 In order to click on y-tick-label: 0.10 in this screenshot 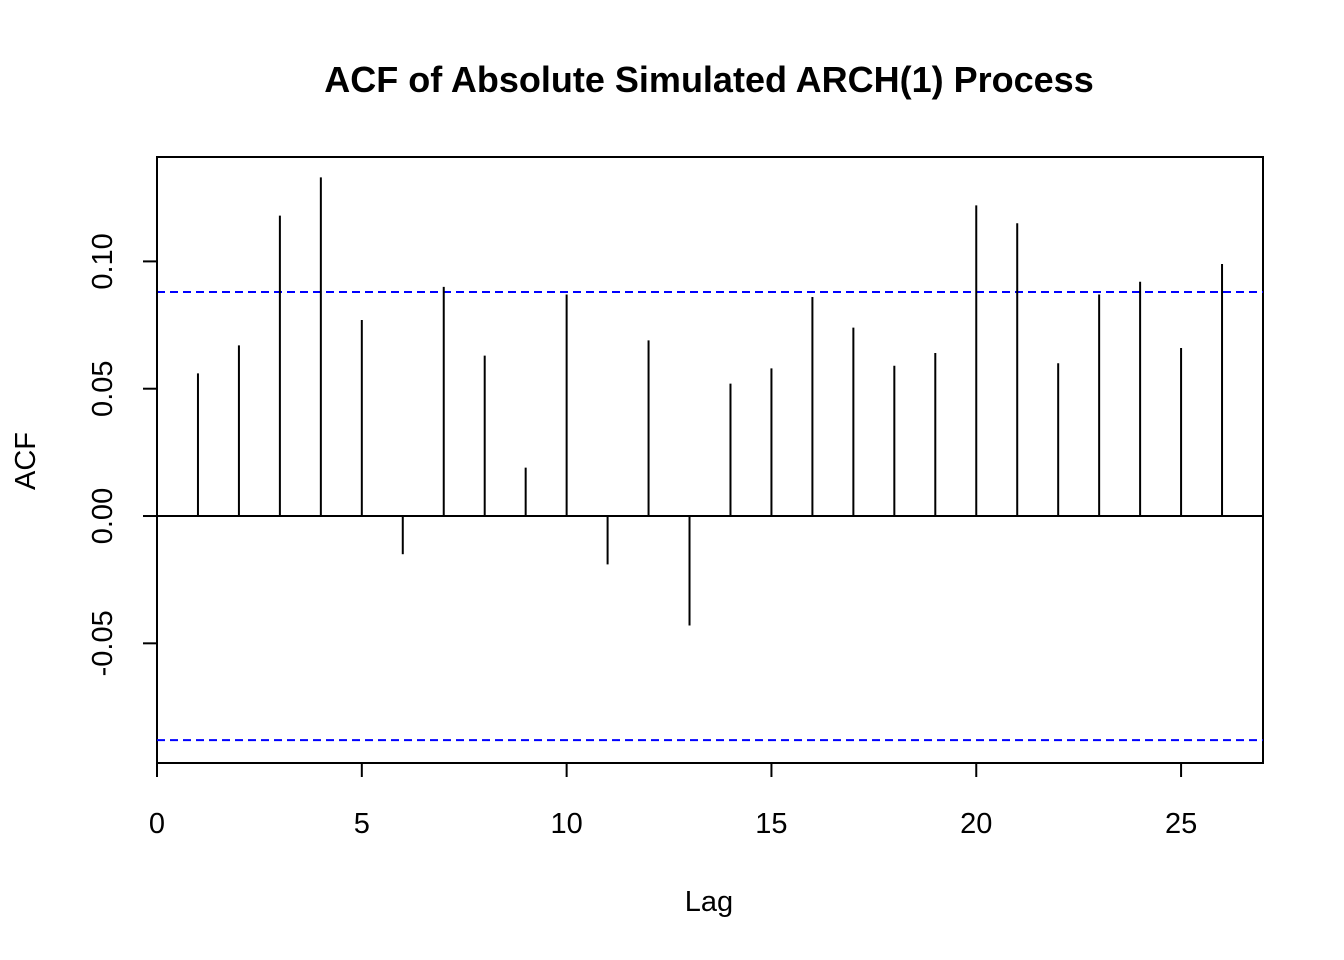, I will do `click(103, 261)`.